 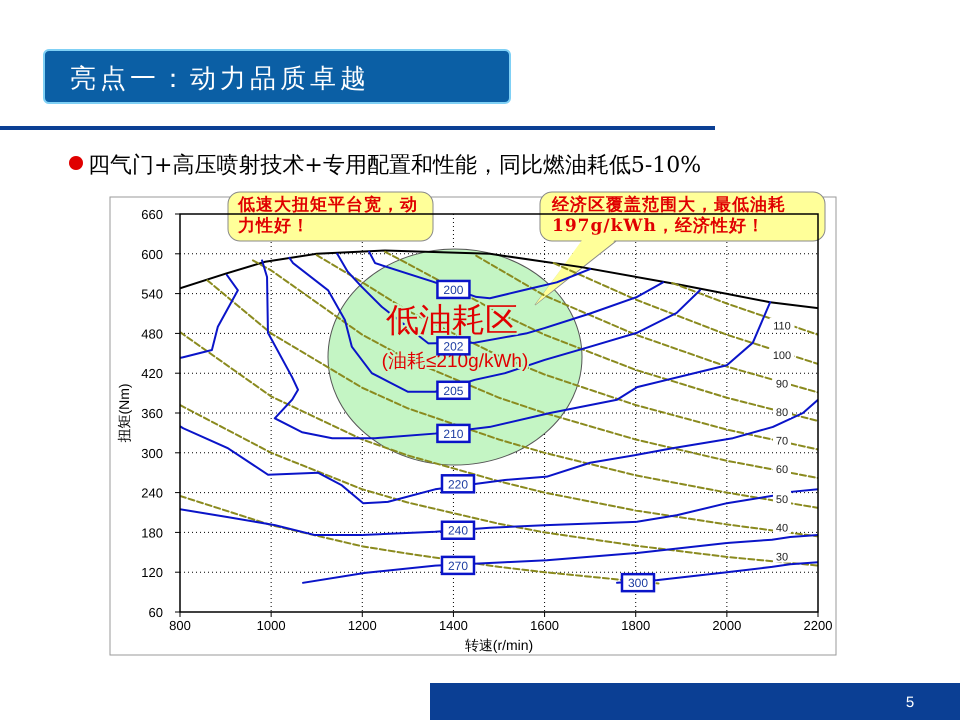 I want to click on y-tick-label: 480, so click(x=152, y=334).